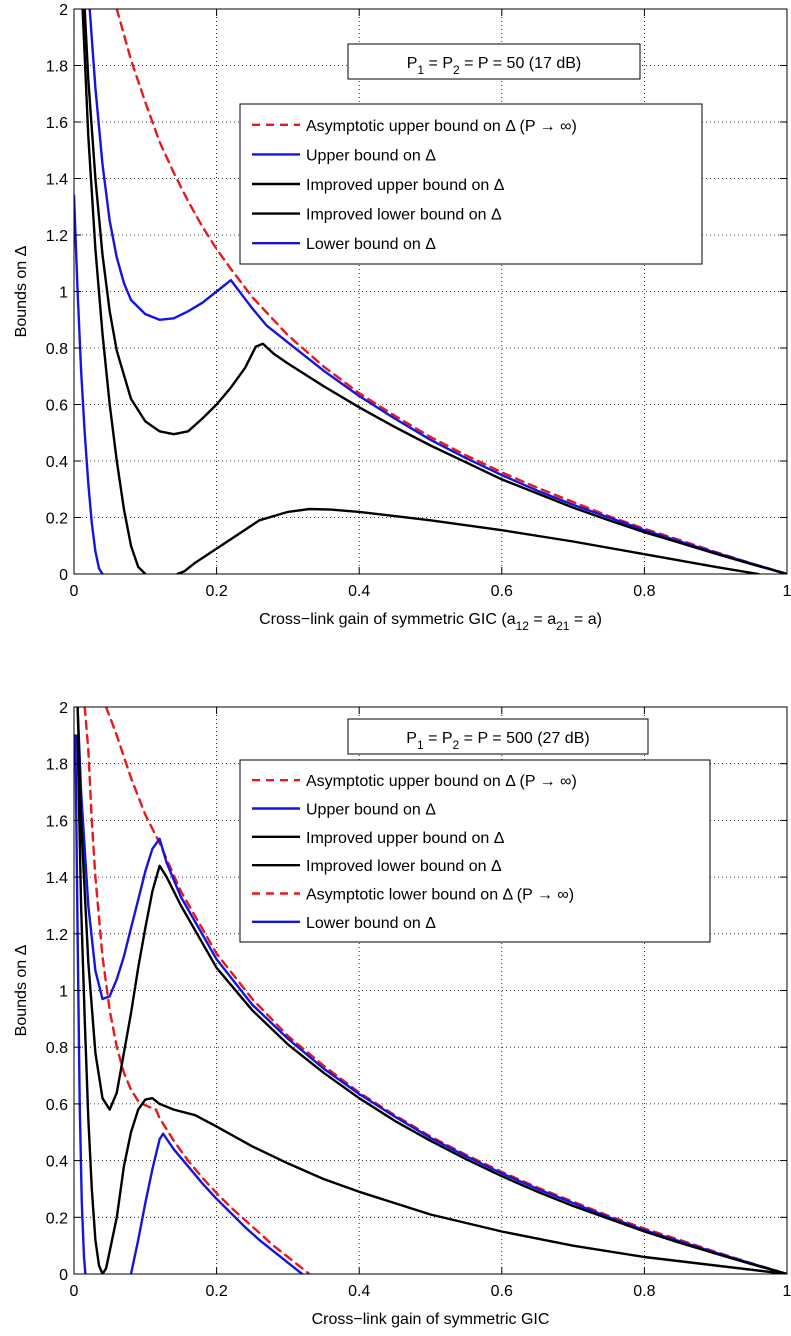  What do you see at coordinates (440, 895) in the screenshot?
I see `legend-entry-label: Asymptotic lower bound on Δ (P → ∞)` at bounding box center [440, 895].